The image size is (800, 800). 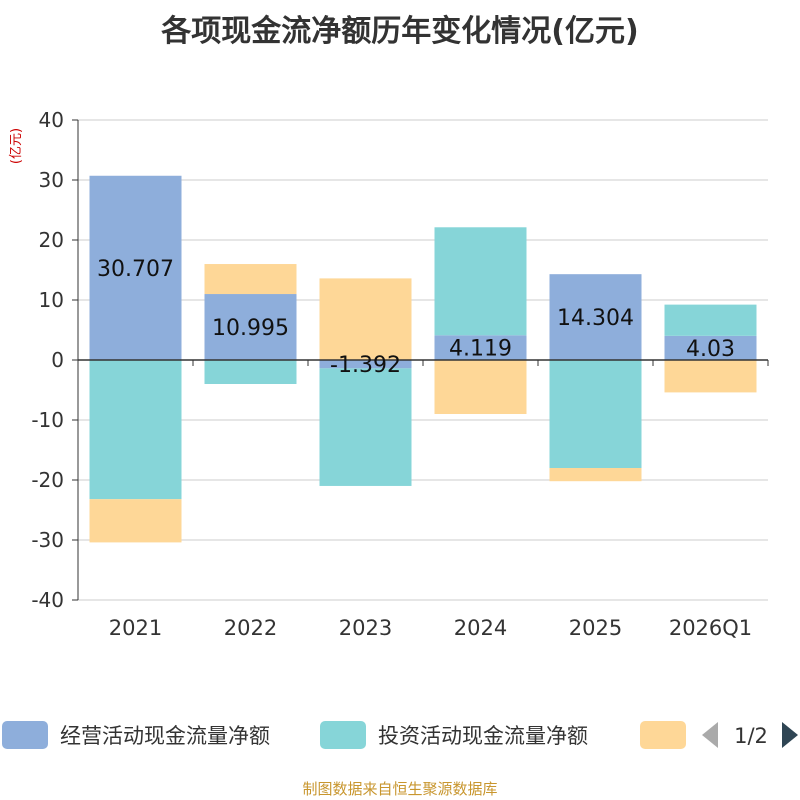 What do you see at coordinates (47, 600) in the screenshot?
I see `y-tick-label: -40` at bounding box center [47, 600].